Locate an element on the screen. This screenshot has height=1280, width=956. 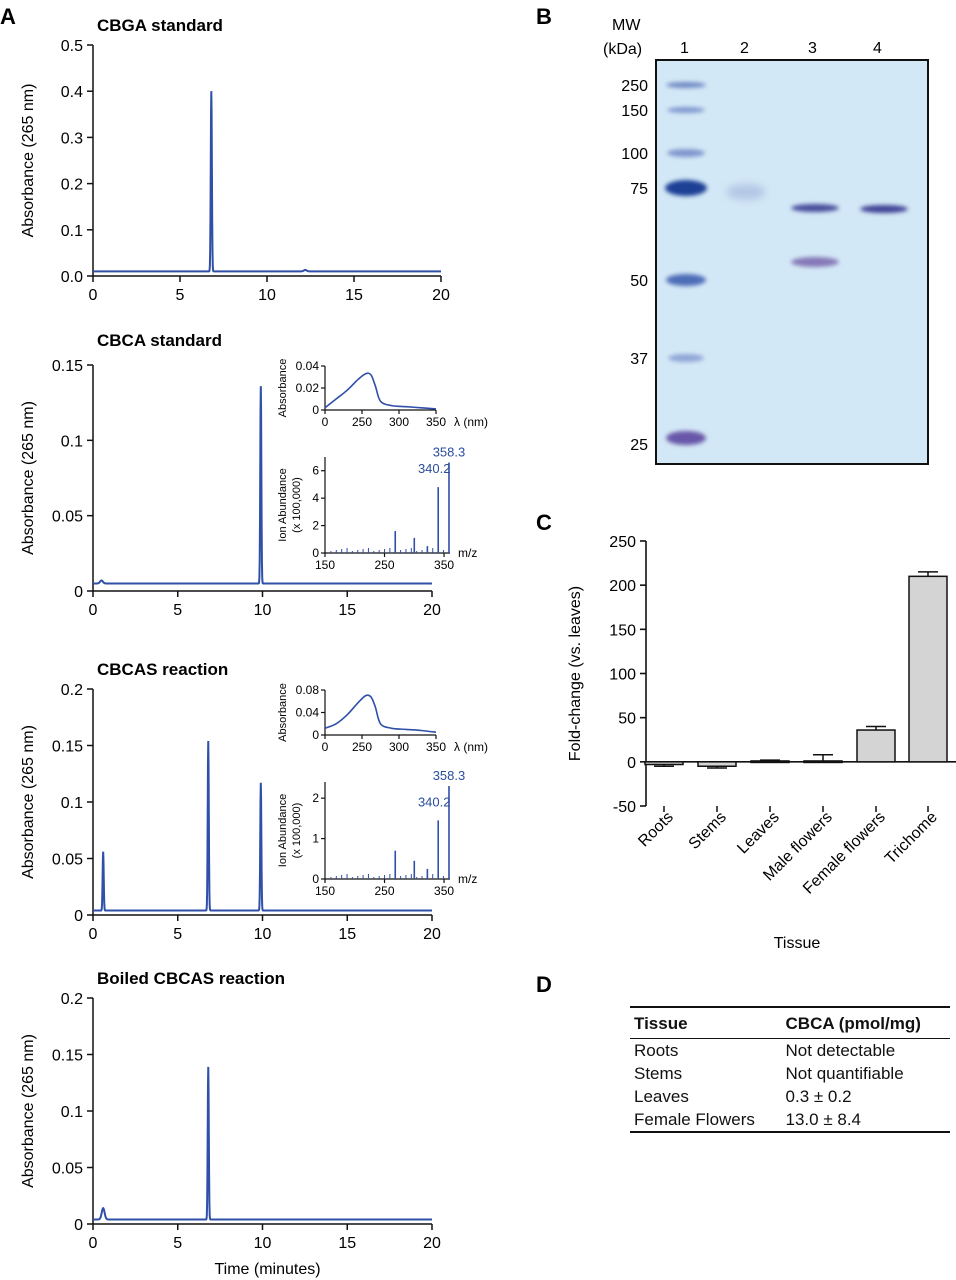
mw-header: MW is located at coordinates (626, 25).